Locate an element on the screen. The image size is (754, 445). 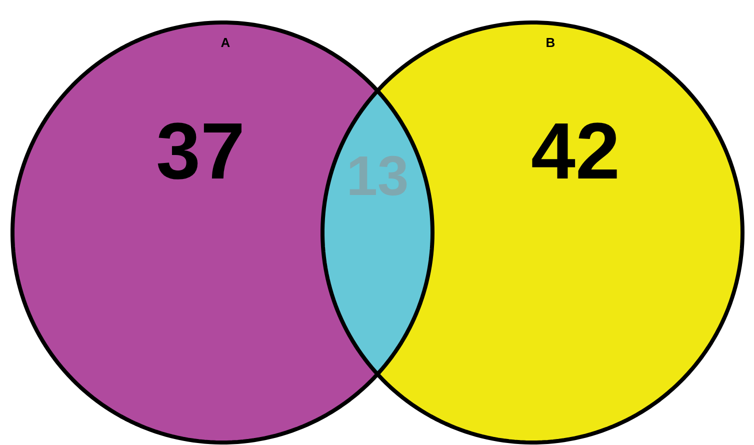
category-label: A is located at coordinates (225, 42).